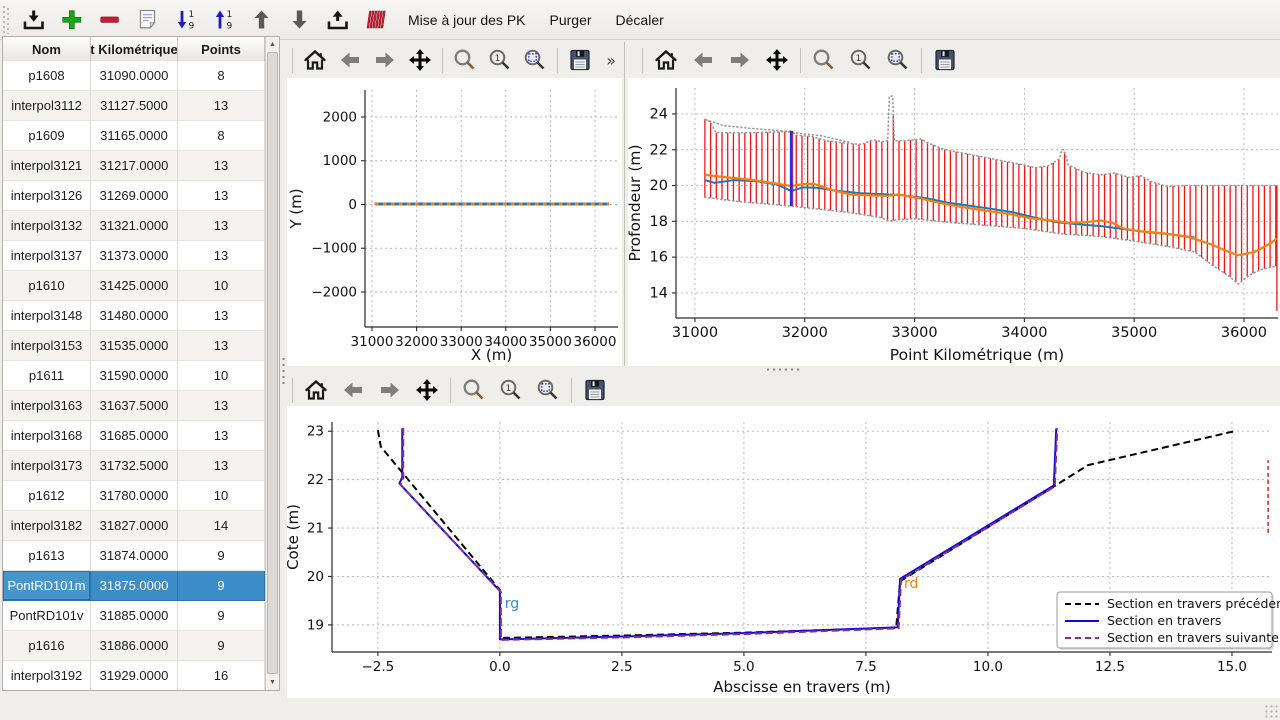  What do you see at coordinates (47, 136) in the screenshot?
I see `table-cell: p1609` at bounding box center [47, 136].